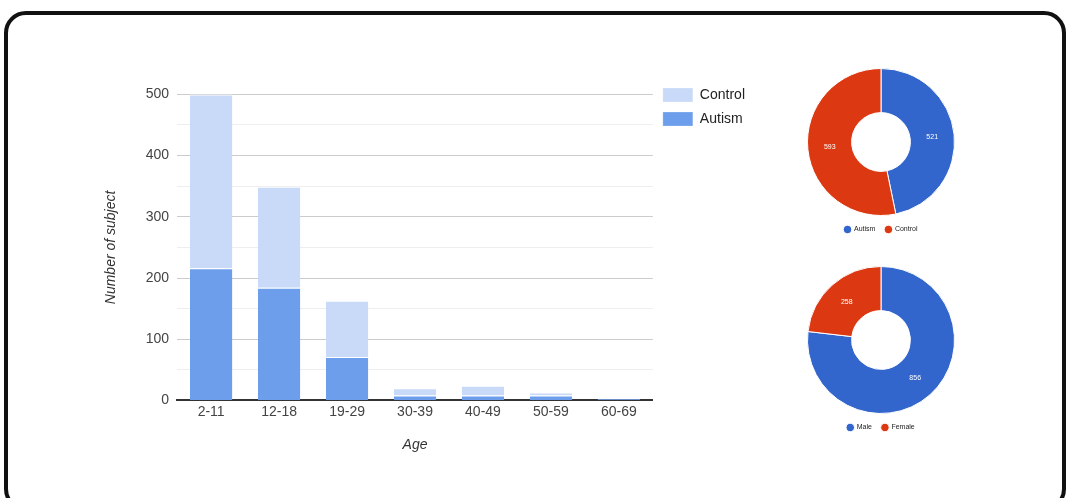  What do you see at coordinates (165, 399) in the screenshot?
I see `y-tick-label: 0` at bounding box center [165, 399].